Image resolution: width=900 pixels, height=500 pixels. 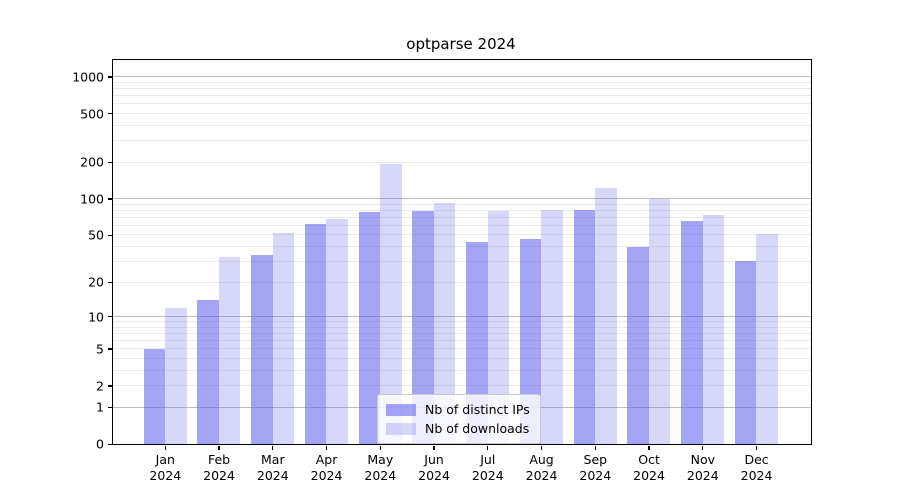 What do you see at coordinates (488, 448) in the screenshot?
I see `xtick-mark-jul` at bounding box center [488, 448].